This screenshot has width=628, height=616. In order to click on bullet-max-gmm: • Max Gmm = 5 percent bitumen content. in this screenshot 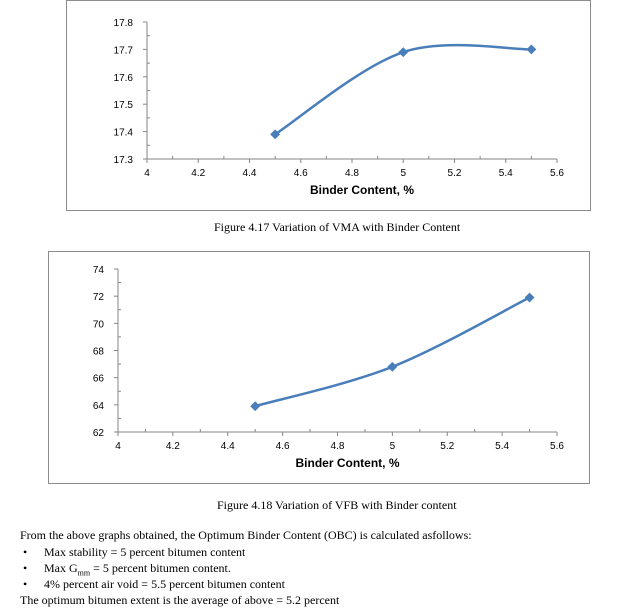, I will do `click(127, 570)`.